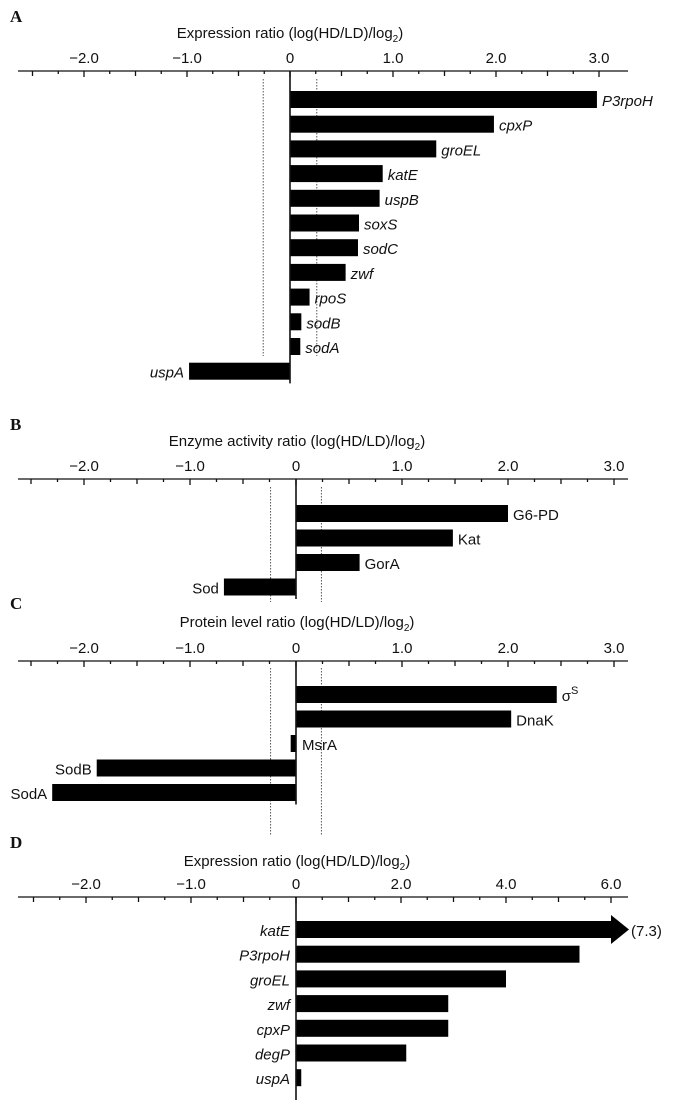 The image size is (673, 1100). Describe the element at coordinates (469, 540) in the screenshot. I see `category-label: Kat` at that location.